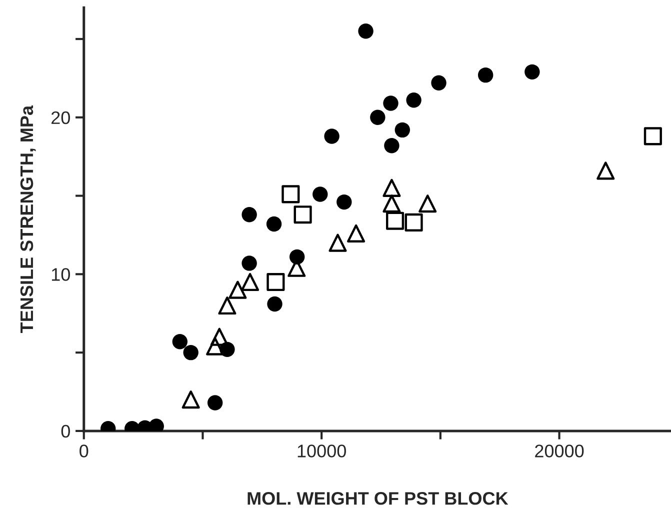 The height and width of the screenshot is (510, 671). What do you see at coordinates (61, 274) in the screenshot?
I see `y-tick-label: 10` at bounding box center [61, 274].